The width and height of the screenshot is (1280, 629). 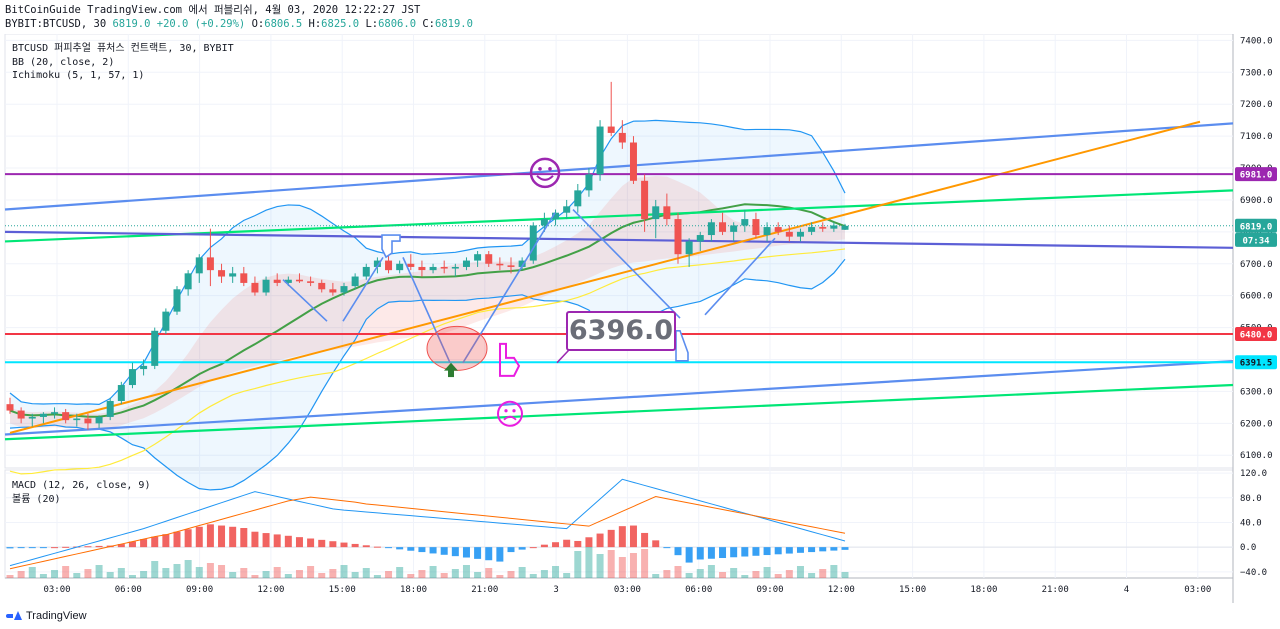 I want to click on price-tick-label: 6700.0, so click(x=1256, y=265).